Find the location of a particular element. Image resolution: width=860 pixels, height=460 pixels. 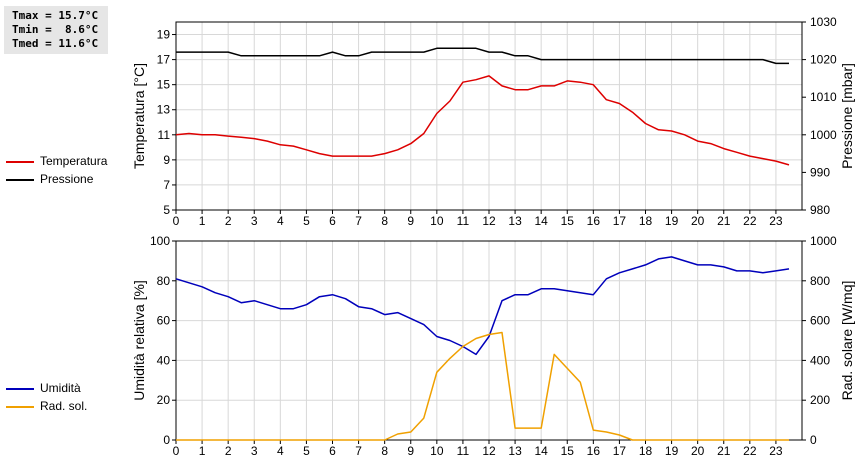

y-tick-label: 15 is located at coordinates (164, 85).